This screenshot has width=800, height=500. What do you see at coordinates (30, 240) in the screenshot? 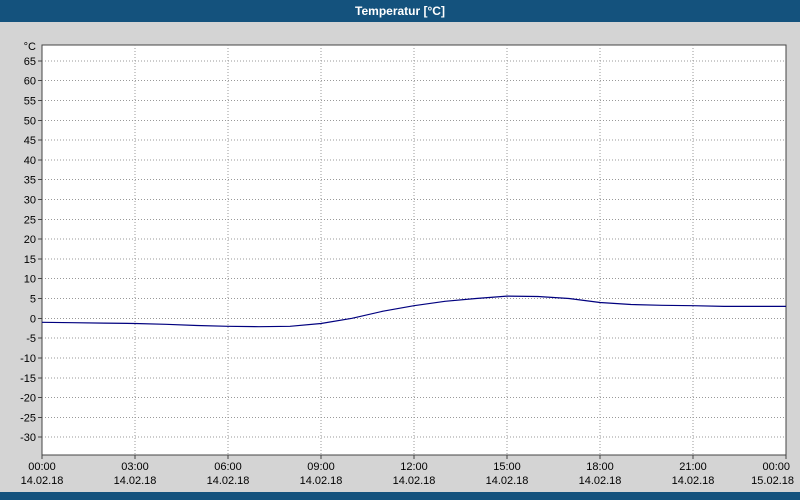
I see `y-tick-label: 20` at bounding box center [30, 240].